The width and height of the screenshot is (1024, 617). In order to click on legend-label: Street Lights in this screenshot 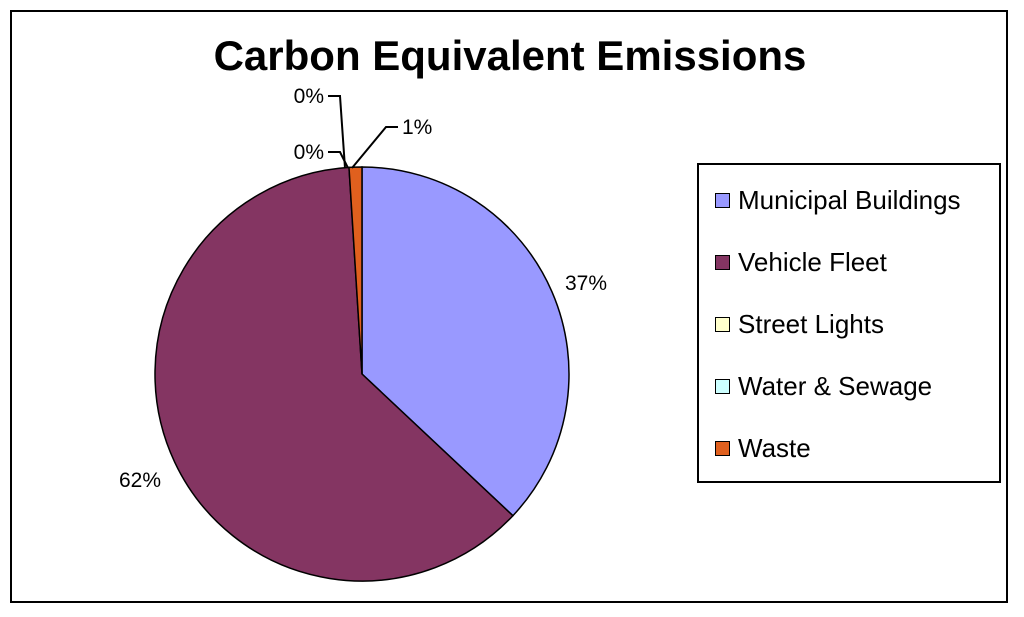, I will do `click(811, 323)`.